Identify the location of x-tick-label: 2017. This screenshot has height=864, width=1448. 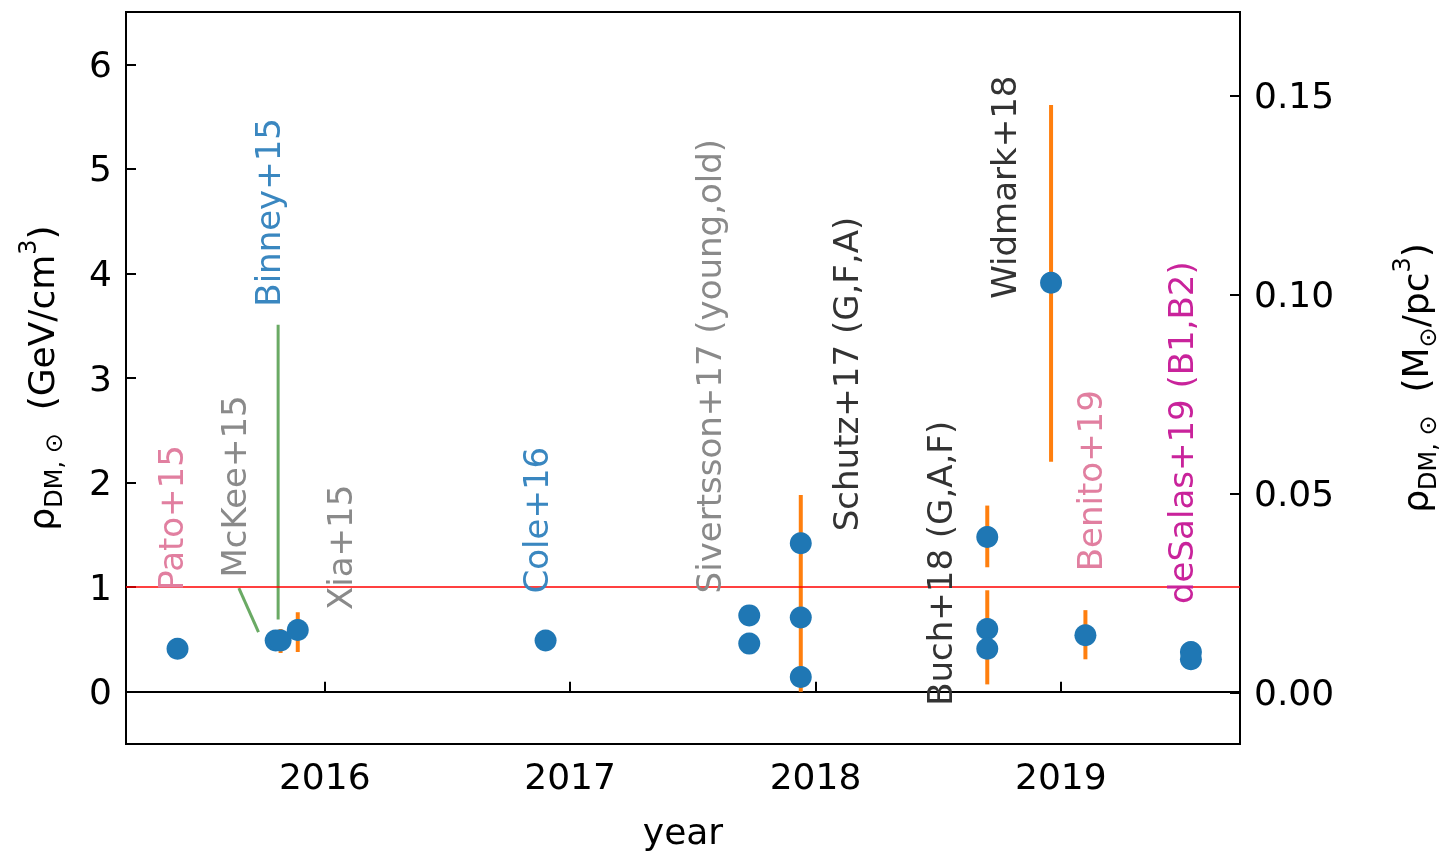
(570, 776).